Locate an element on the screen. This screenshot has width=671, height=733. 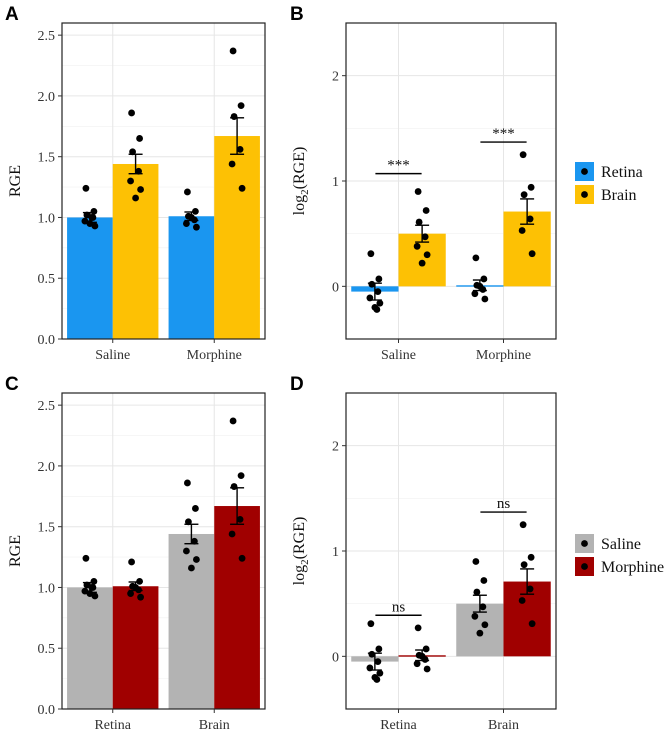
x-tick-label: Retina is located at coordinates (398, 725).